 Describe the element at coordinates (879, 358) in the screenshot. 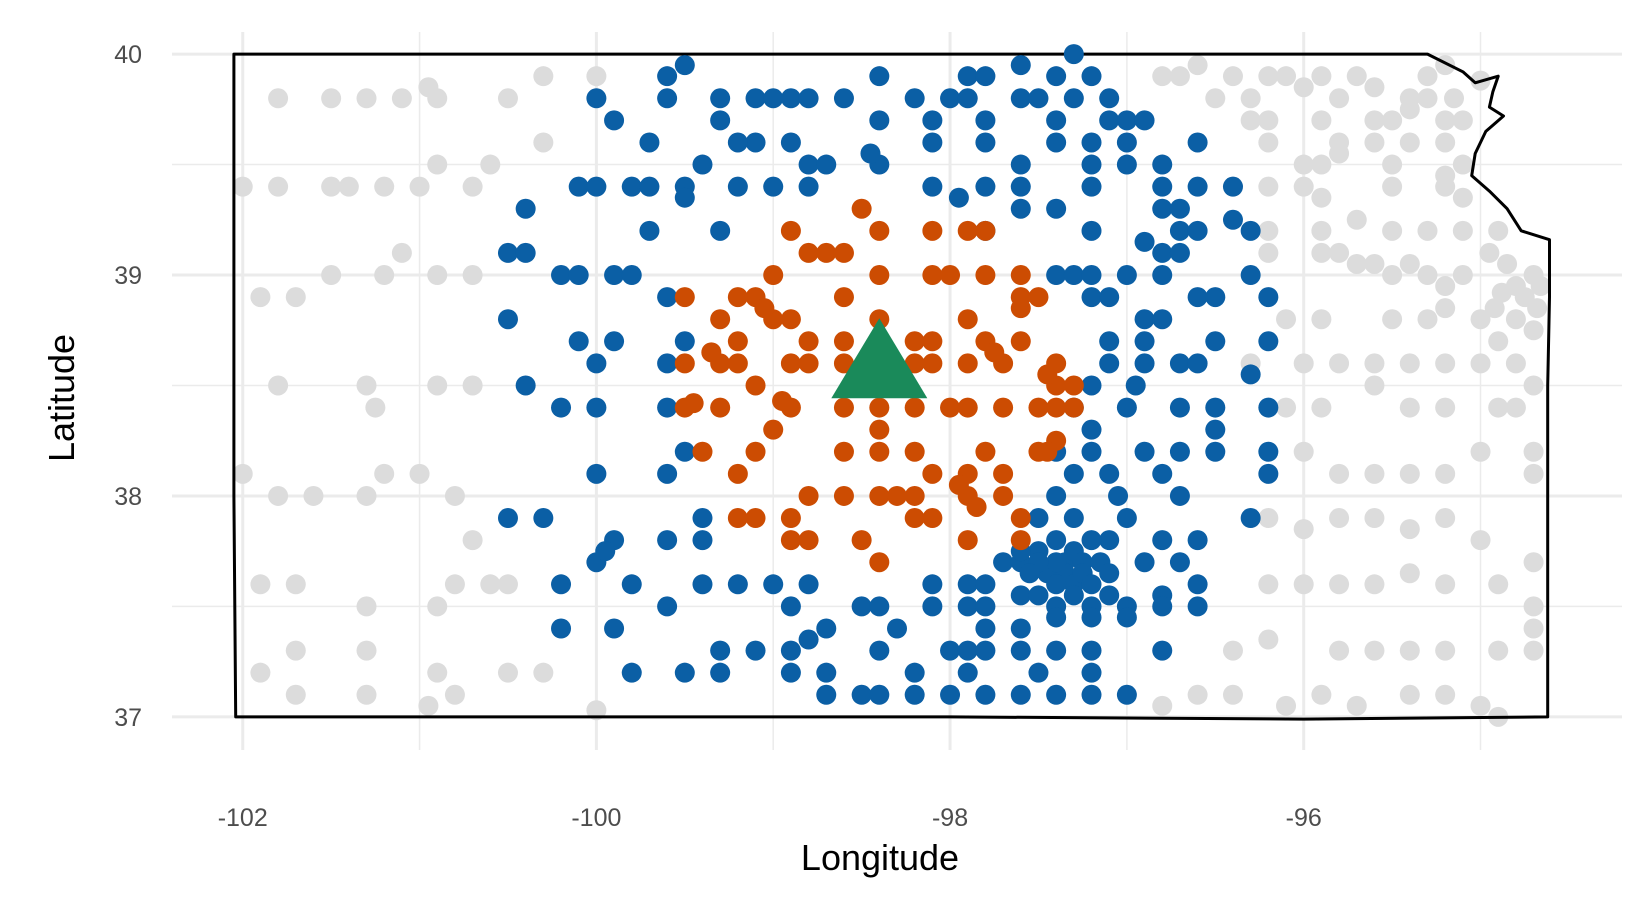

I see `center-triangle-marker` at that location.